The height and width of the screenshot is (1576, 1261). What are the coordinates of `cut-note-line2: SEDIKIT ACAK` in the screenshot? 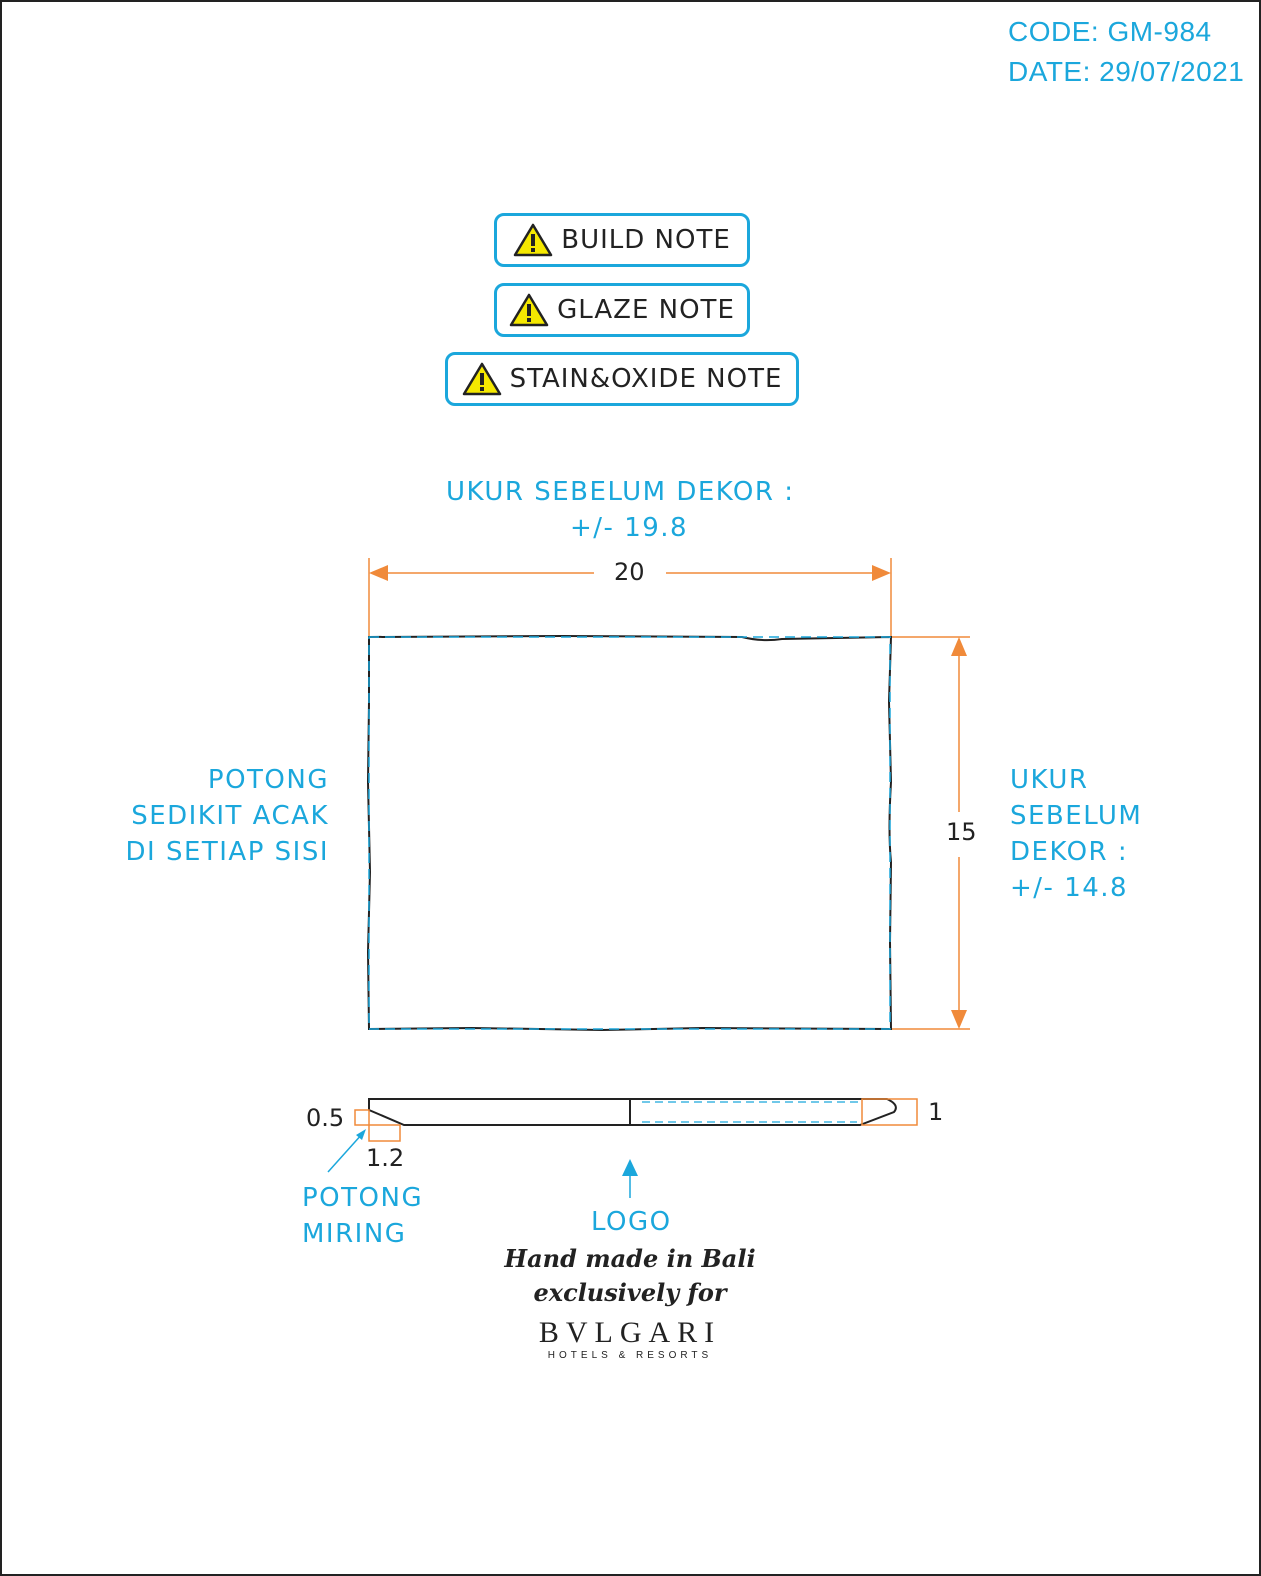 It's located at (230, 816).